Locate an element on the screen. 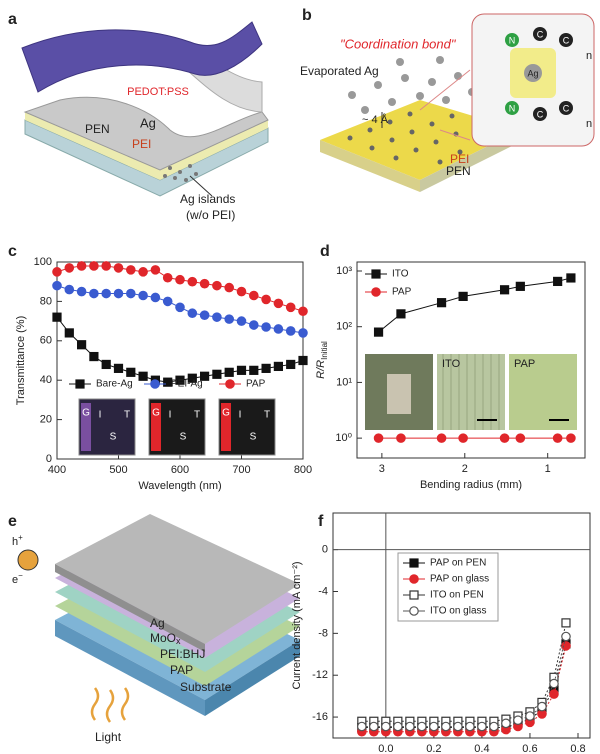  panel-label: e is located at coordinates (12, 521).